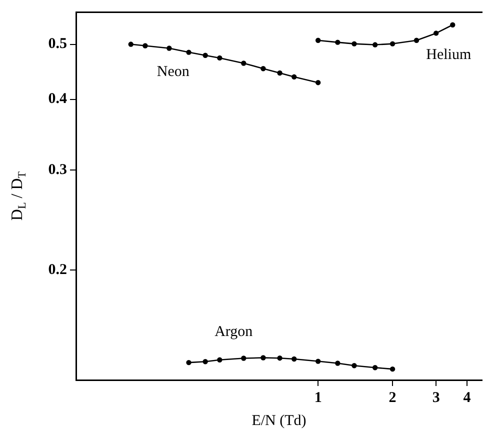 Image resolution: width=486 pixels, height=431 pixels. What do you see at coordinates (467, 398) in the screenshot?
I see `x-tick-label: 4` at bounding box center [467, 398].